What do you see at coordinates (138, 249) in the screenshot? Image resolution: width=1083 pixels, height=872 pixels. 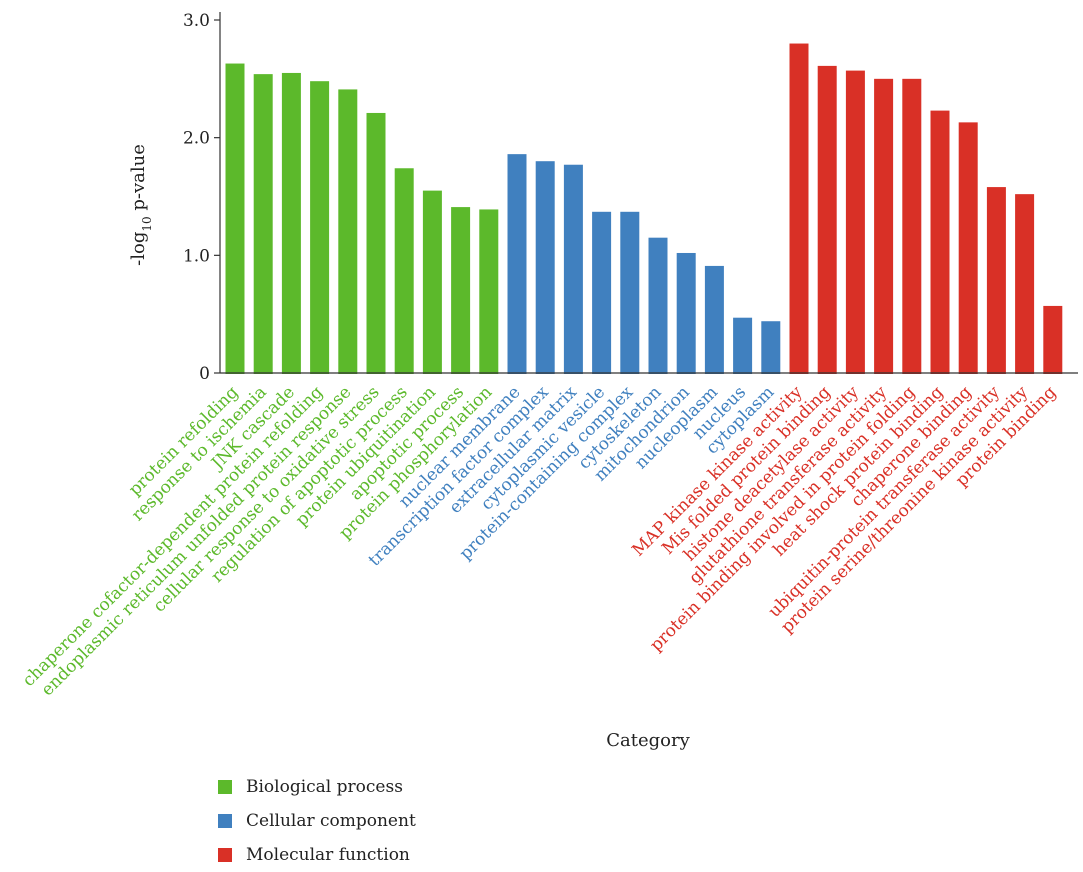 I see `y-axis-title-prefix: -log` at bounding box center [138, 249].